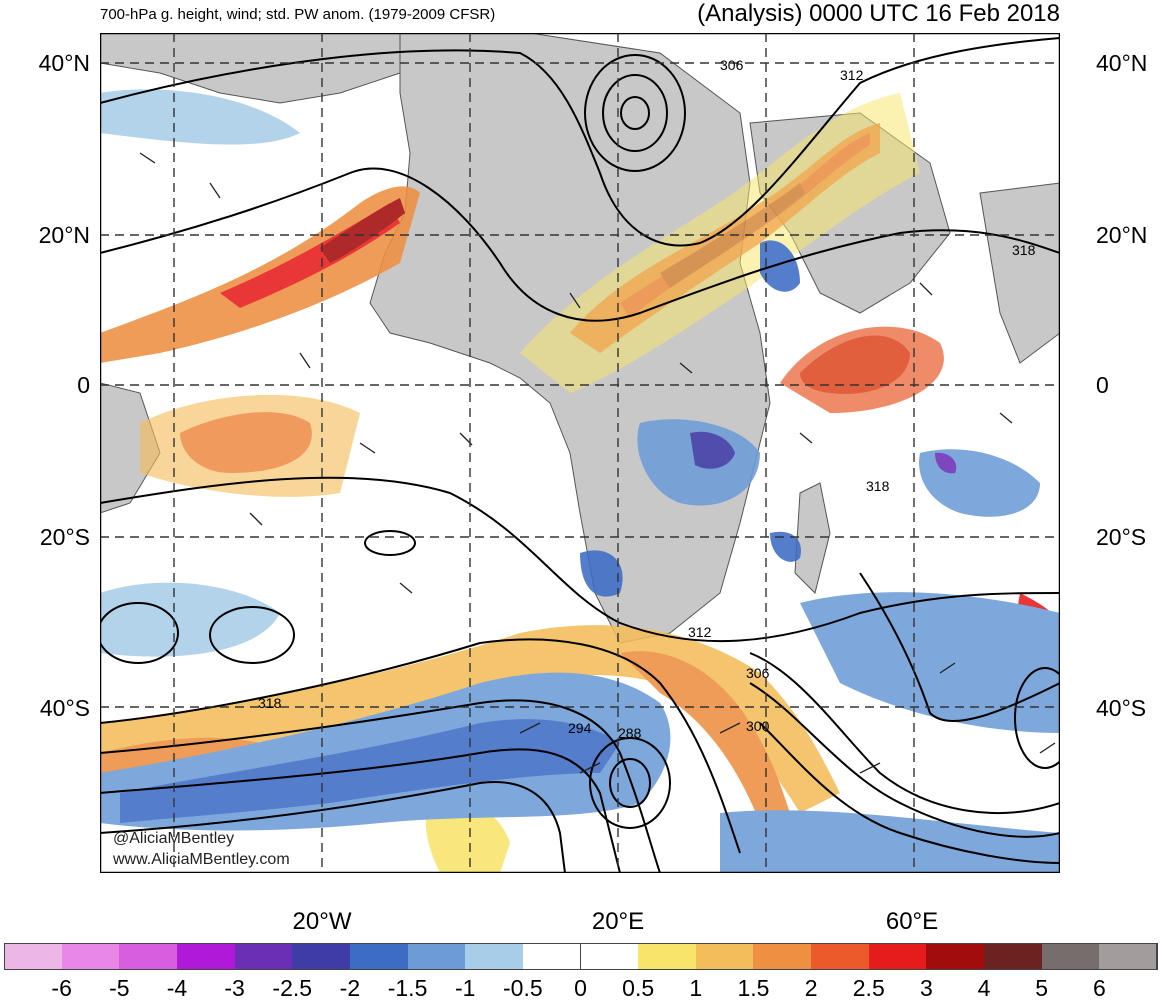  I want to click on colorbar-border, so click(580, 956).